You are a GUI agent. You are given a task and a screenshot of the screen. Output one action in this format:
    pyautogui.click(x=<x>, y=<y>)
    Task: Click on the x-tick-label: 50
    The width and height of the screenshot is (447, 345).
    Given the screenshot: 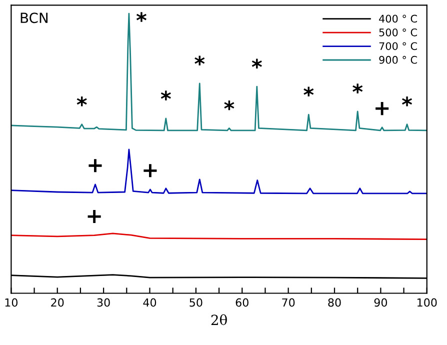 What is the action you would take?
    pyautogui.click(x=196, y=302)
    